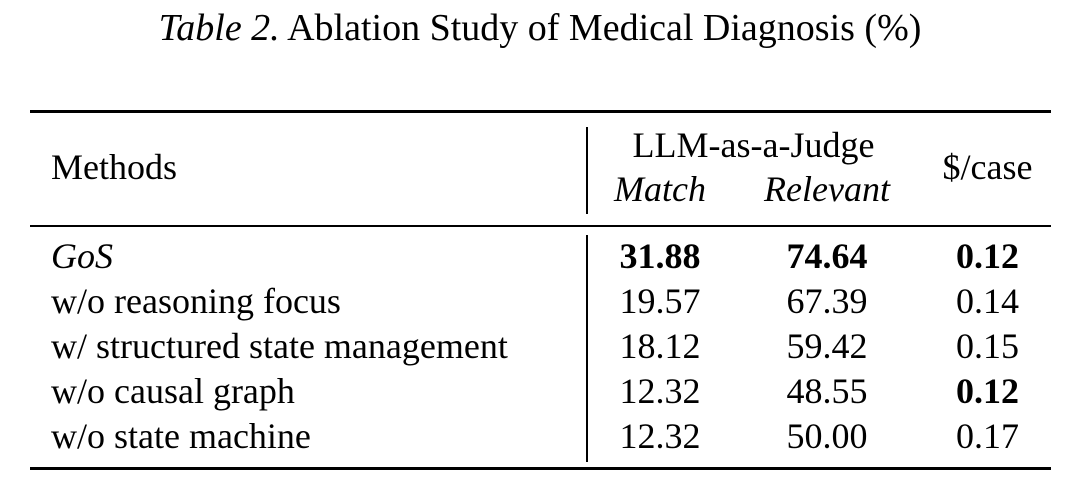 The image size is (1080, 488). I want to click on row-relevant: 59.42, so click(827, 346).